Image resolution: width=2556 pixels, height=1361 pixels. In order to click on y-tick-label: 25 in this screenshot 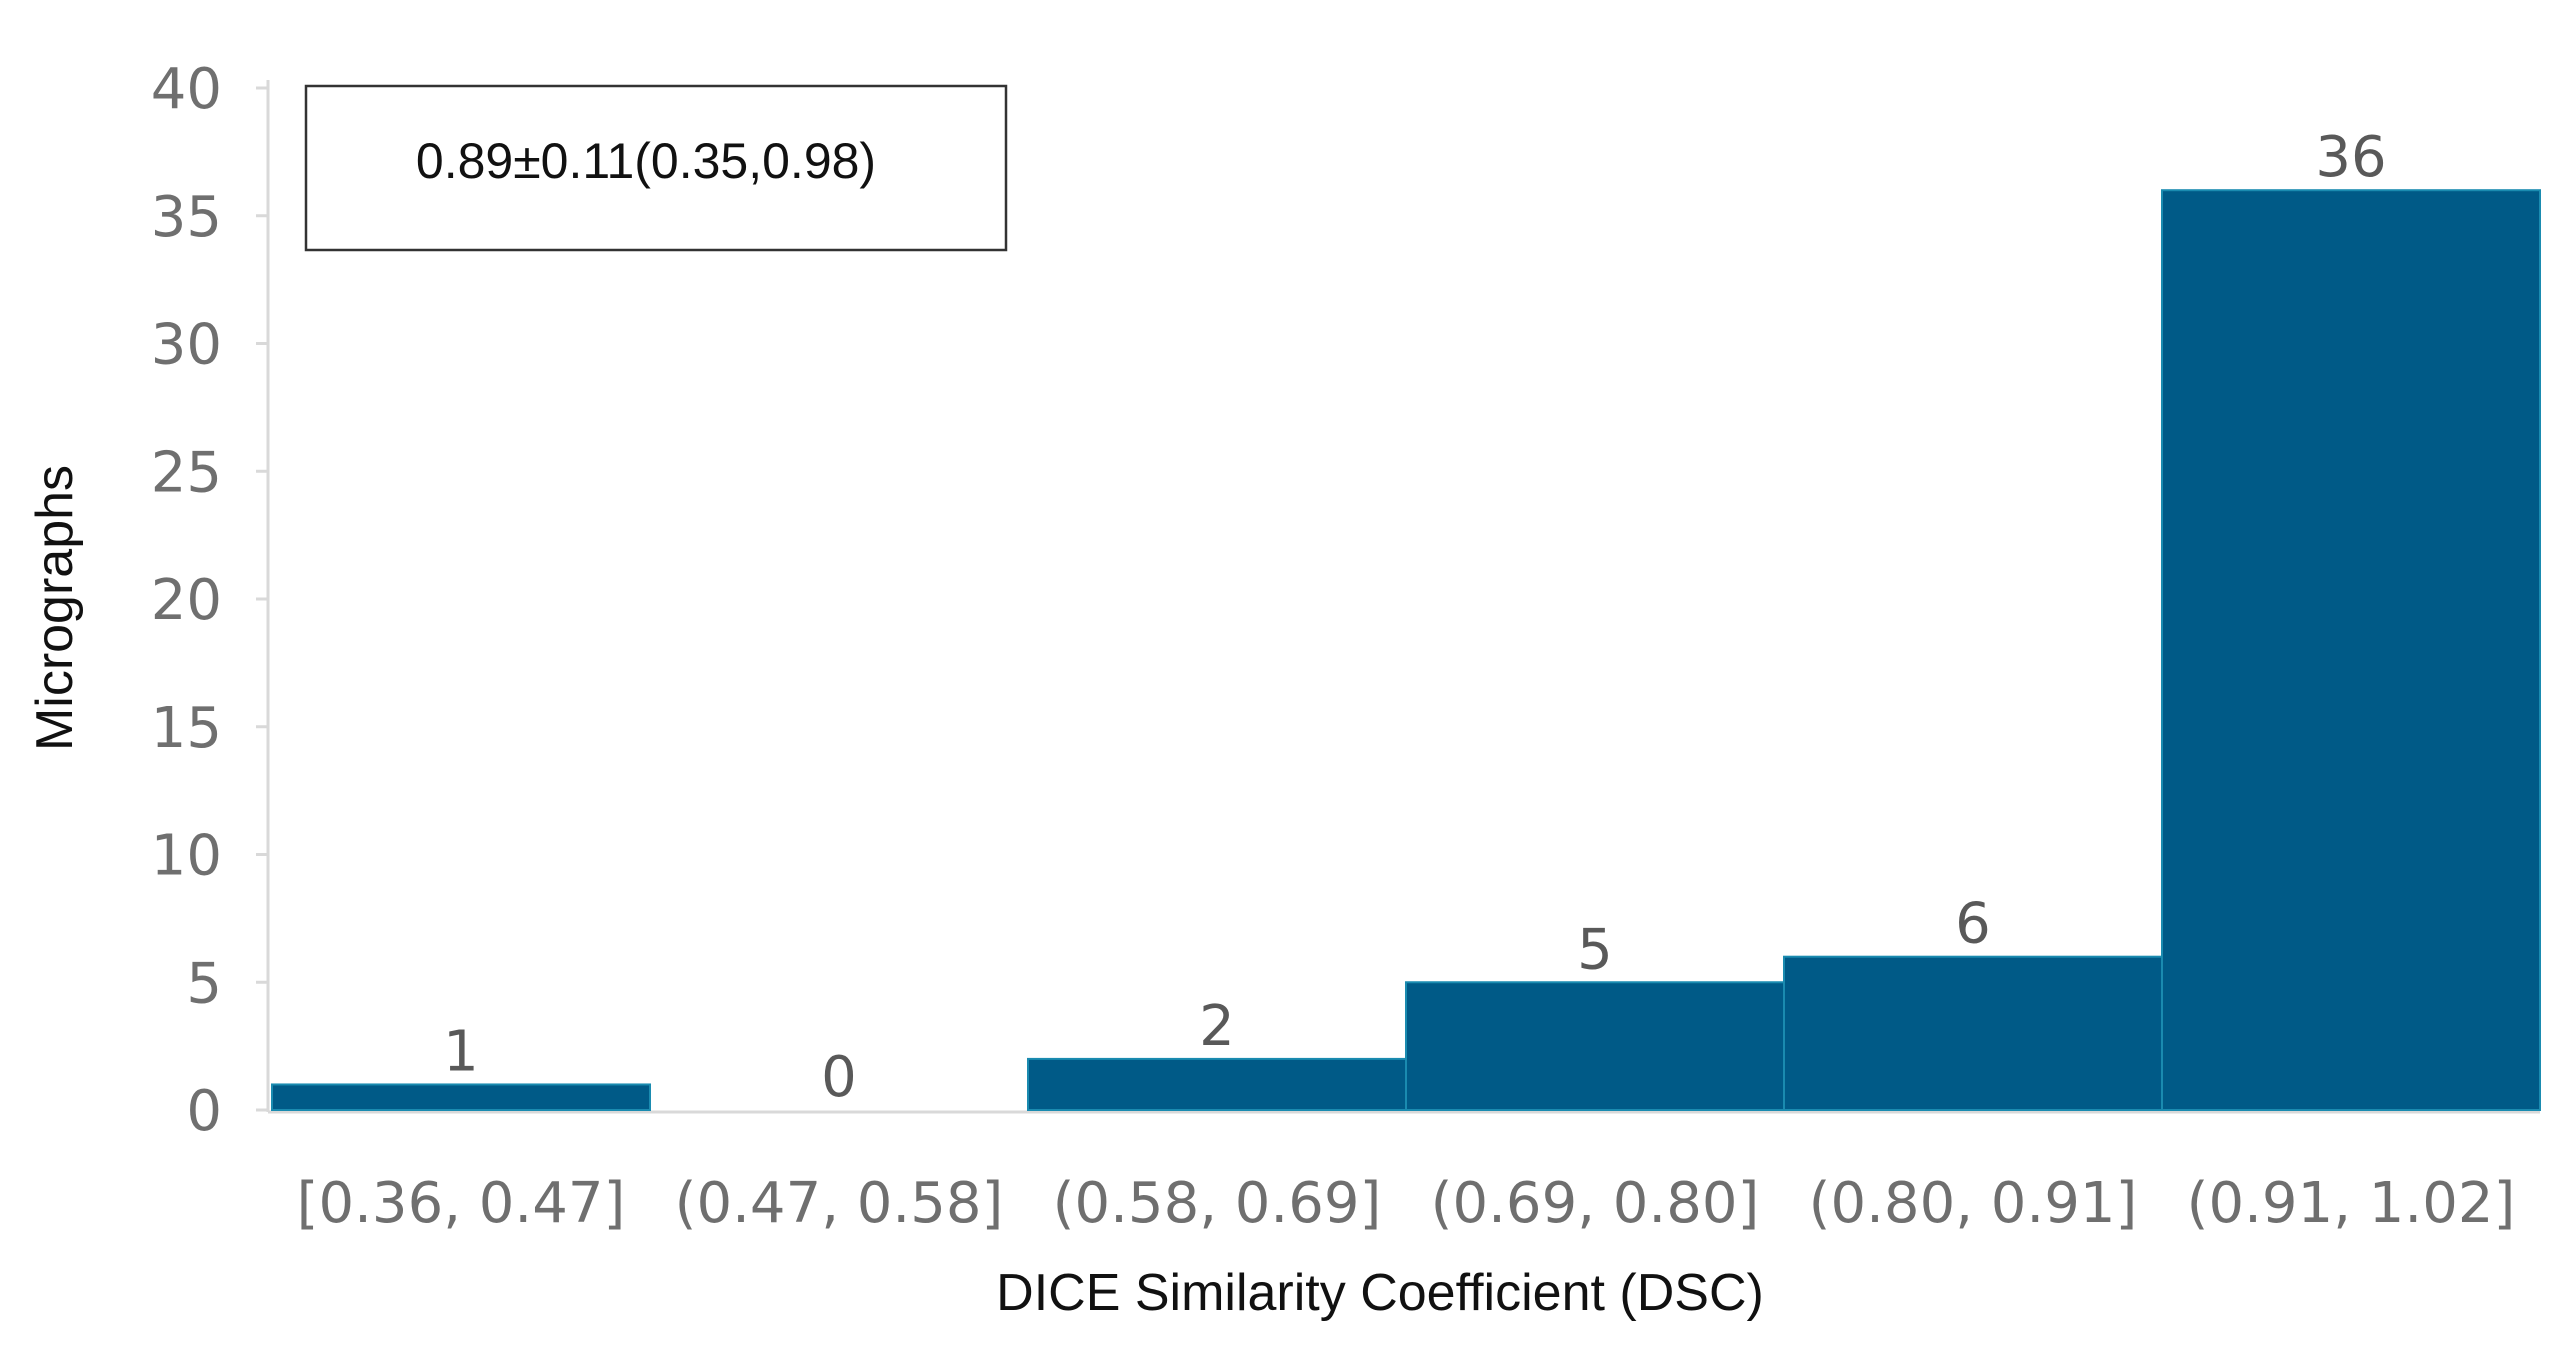, I will do `click(186, 472)`.